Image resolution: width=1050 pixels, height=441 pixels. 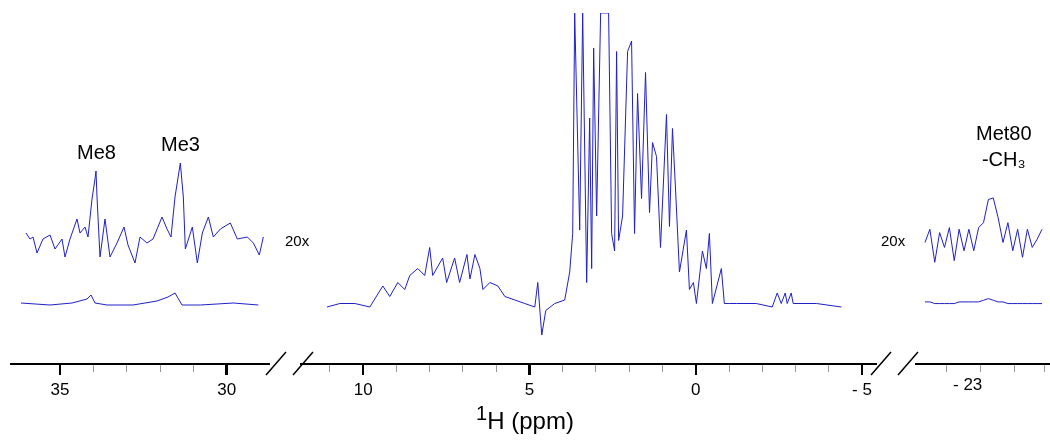 What do you see at coordinates (227, 390) in the screenshot?
I see `x-tick-label: 30` at bounding box center [227, 390].